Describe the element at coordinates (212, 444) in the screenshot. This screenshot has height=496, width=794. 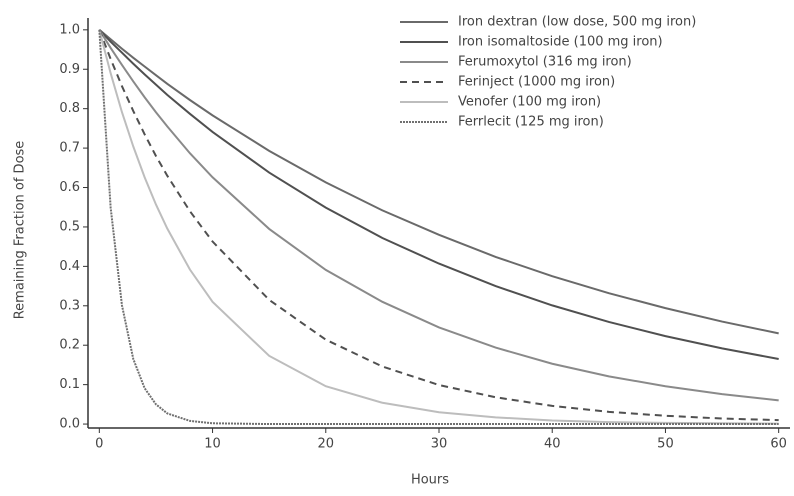
I see `x-tick-label: 10` at that location.